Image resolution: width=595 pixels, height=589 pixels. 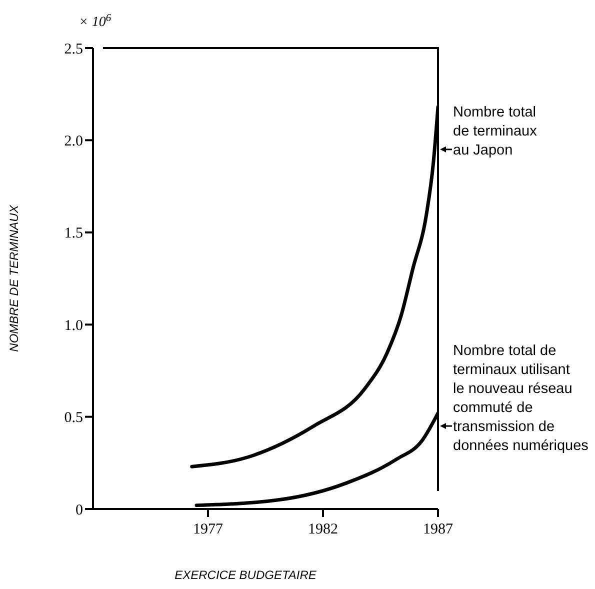 I want to click on annotation: Nombre total de terminaux au Japon, so click(x=495, y=131).